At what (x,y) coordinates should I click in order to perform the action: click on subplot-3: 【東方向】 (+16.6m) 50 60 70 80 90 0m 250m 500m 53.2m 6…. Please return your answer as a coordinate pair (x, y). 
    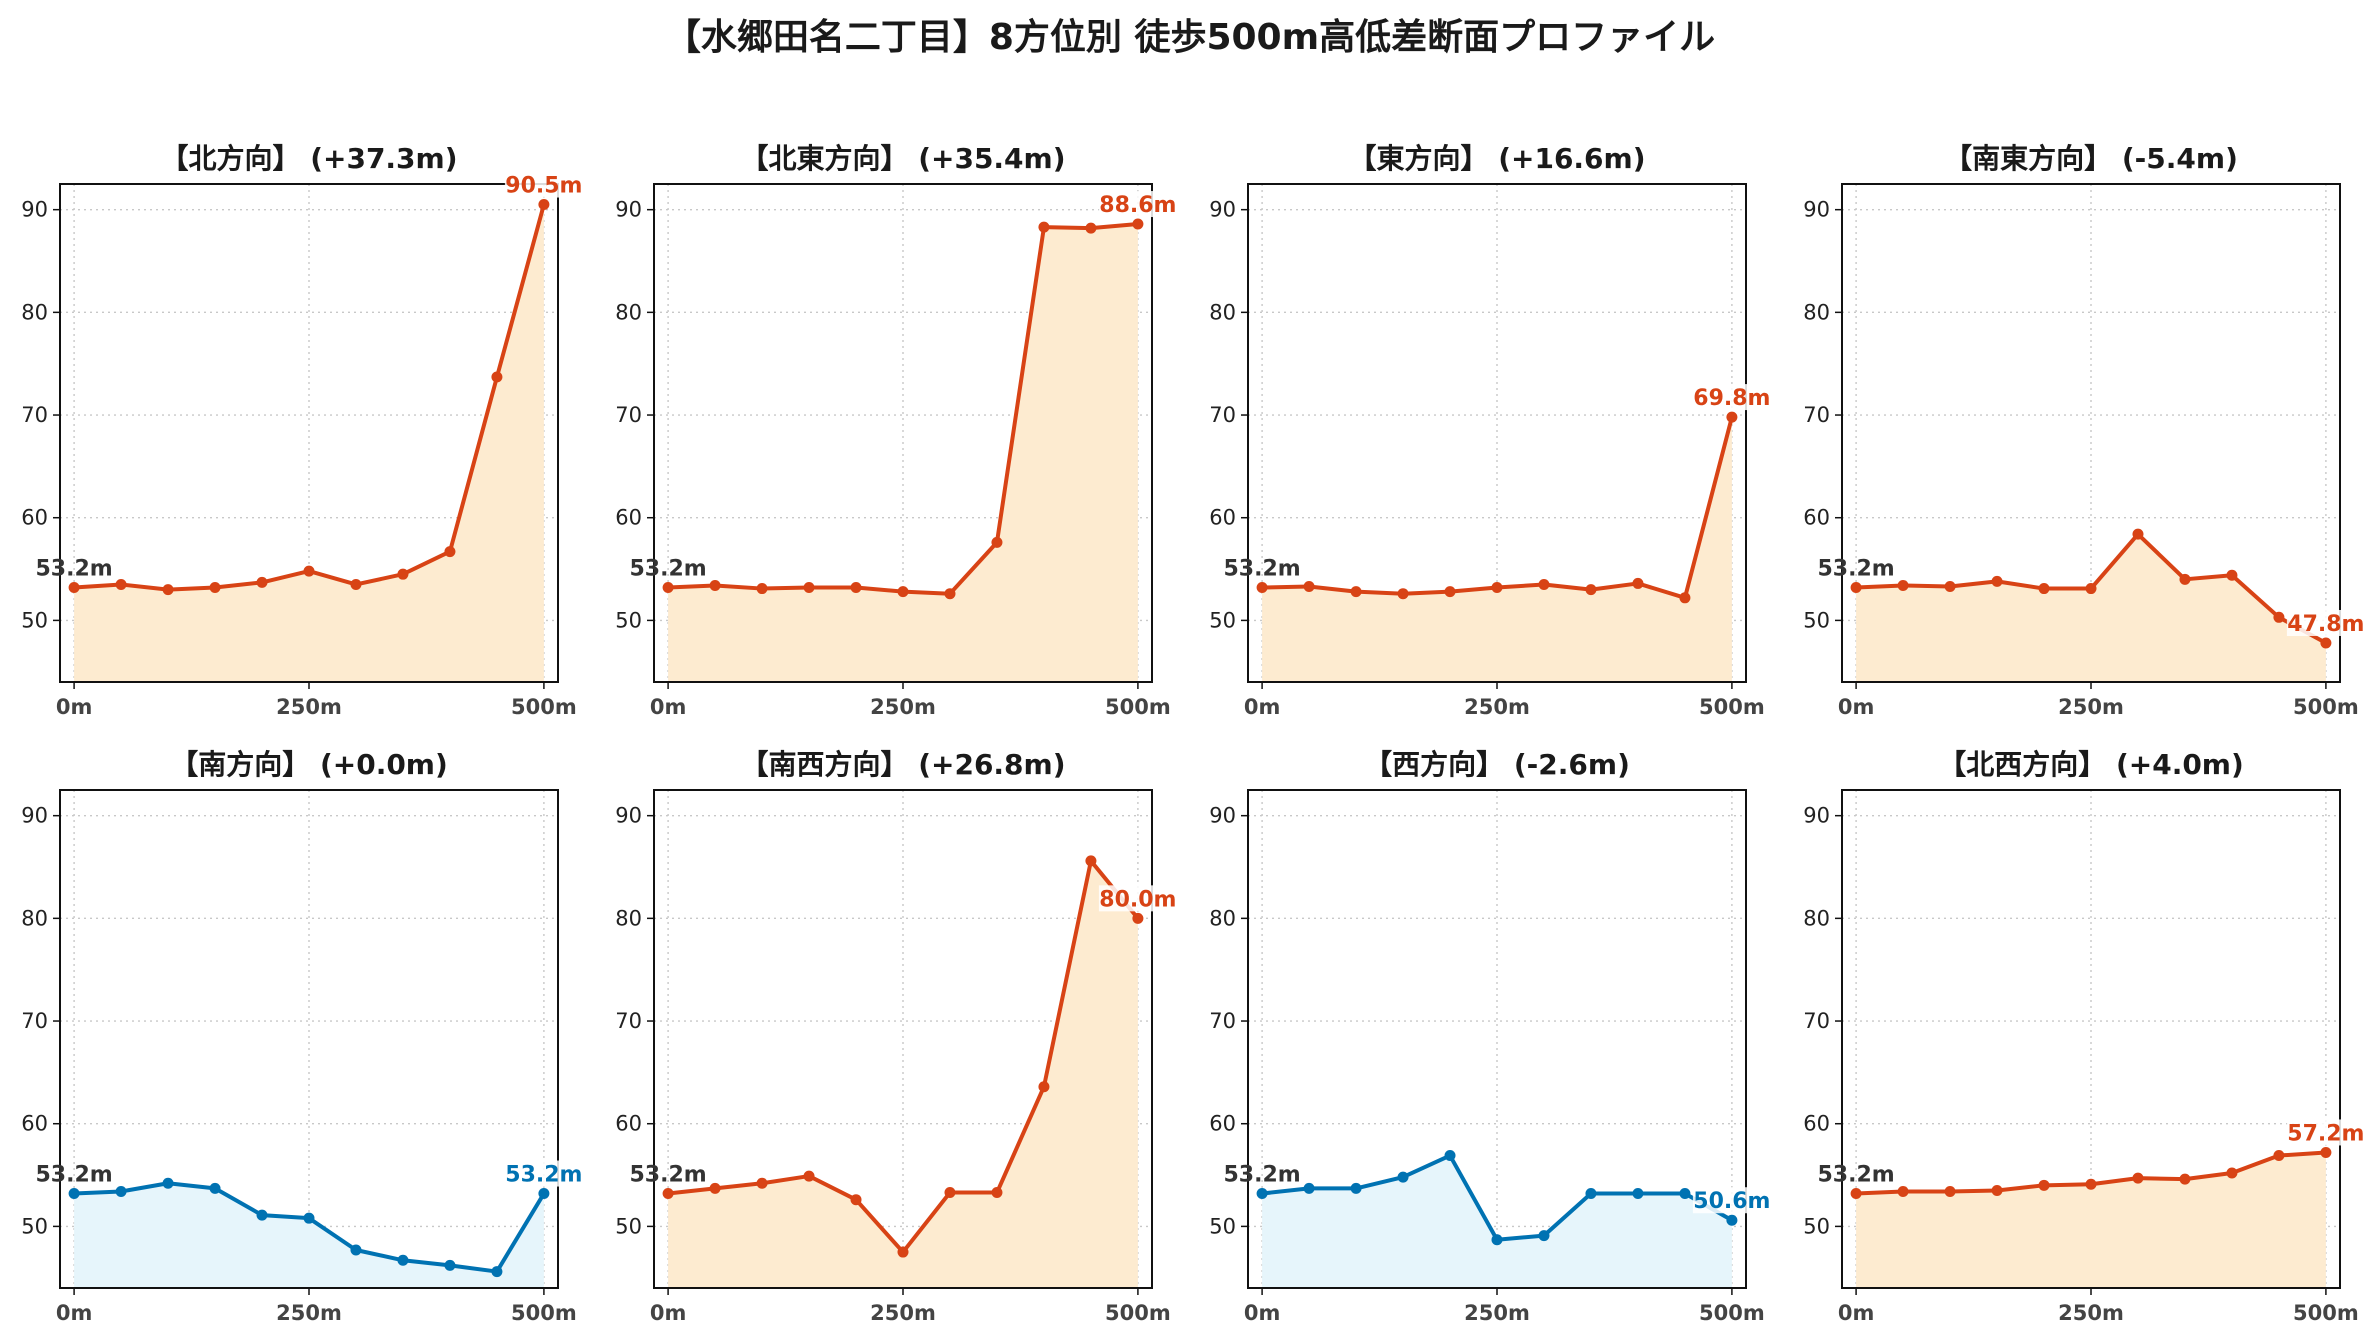
    Looking at the image, I should click on (1490, 430).